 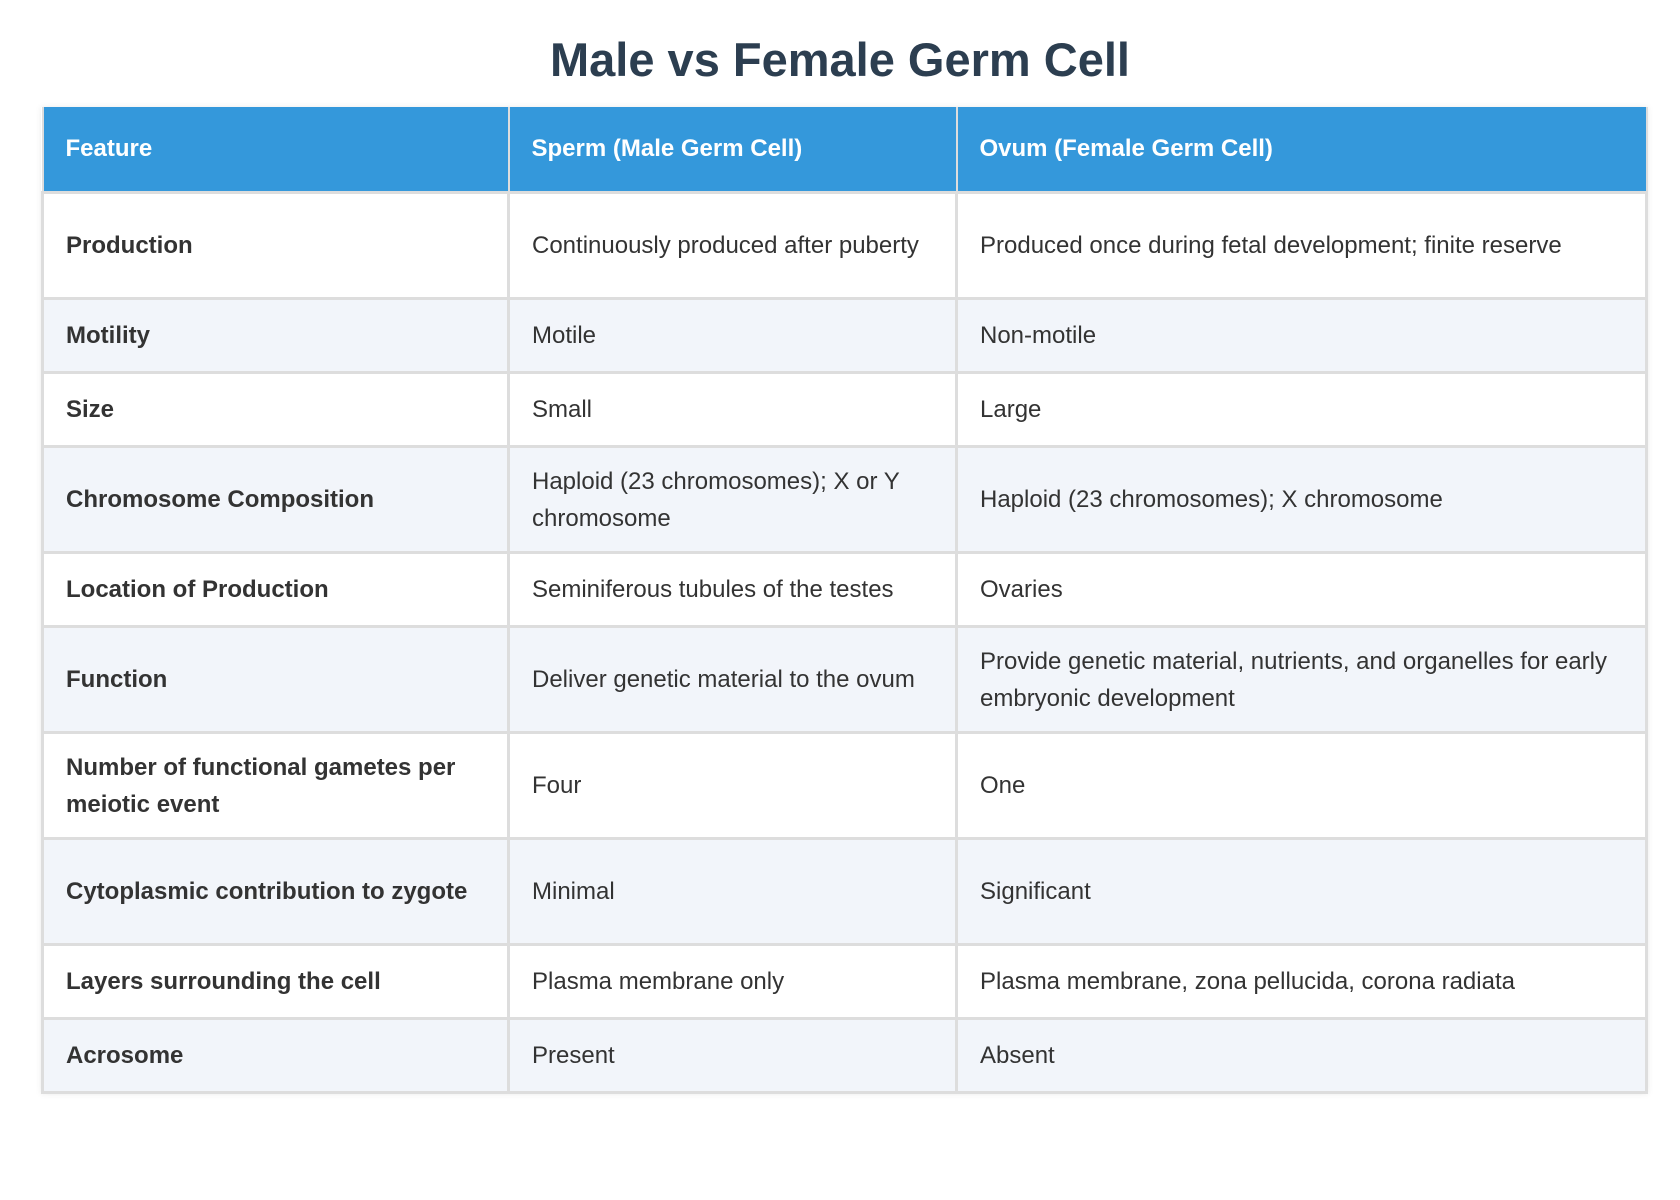 I want to click on sperm-cell: Present, so click(x=732, y=1055).